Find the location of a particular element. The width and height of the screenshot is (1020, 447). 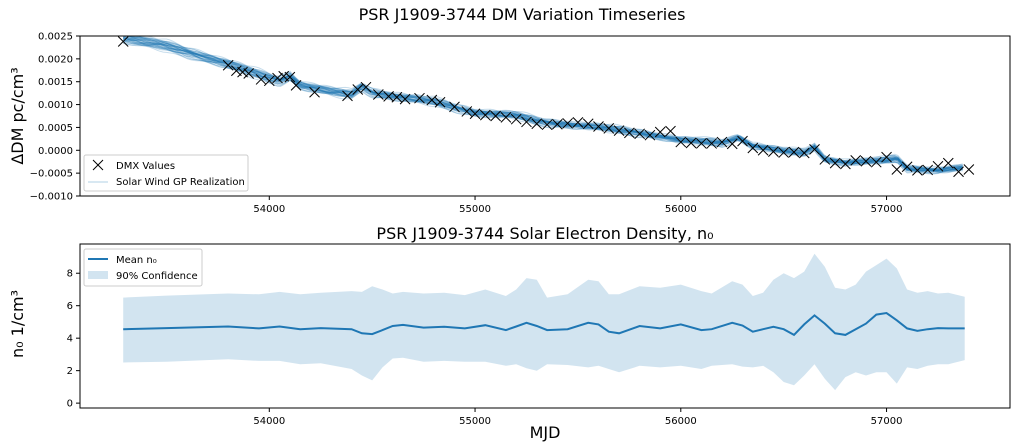

bottom-y-tick-label: 0 is located at coordinates (70, 404).